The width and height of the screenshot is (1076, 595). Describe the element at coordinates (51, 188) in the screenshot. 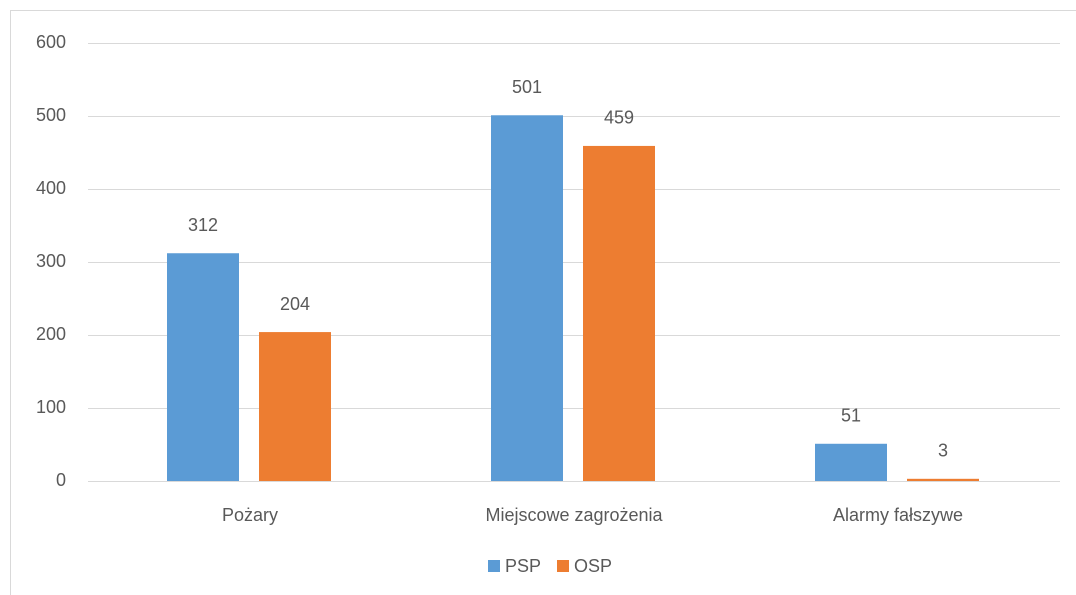

I see `y-tick-label: 400` at that location.